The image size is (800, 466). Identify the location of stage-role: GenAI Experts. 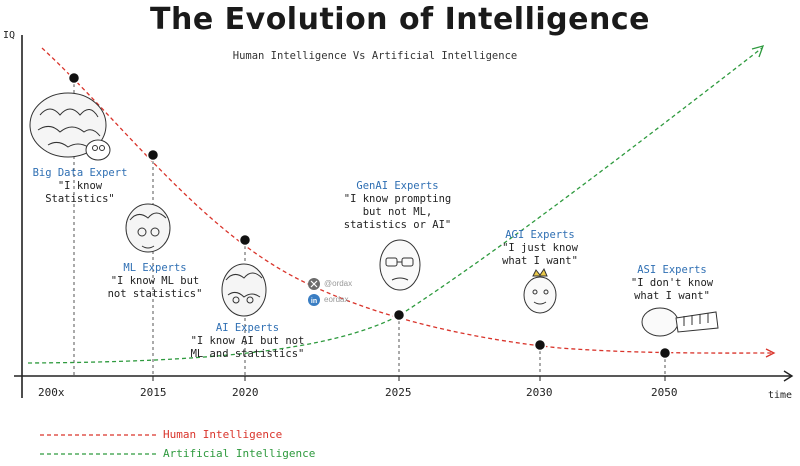
(397, 186).